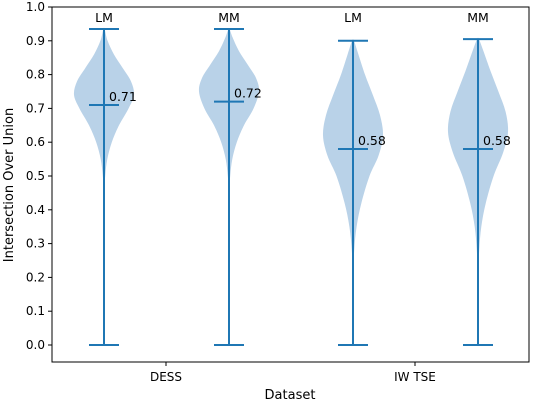  What do you see at coordinates (35, 7) in the screenshot?
I see `y-tick-label: 1.0` at bounding box center [35, 7].